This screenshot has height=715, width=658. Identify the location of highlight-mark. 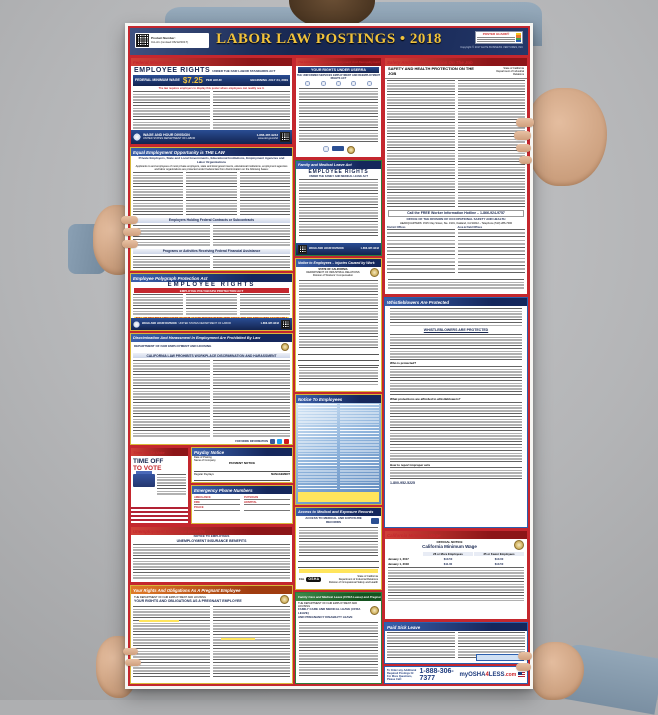
(338, 570).